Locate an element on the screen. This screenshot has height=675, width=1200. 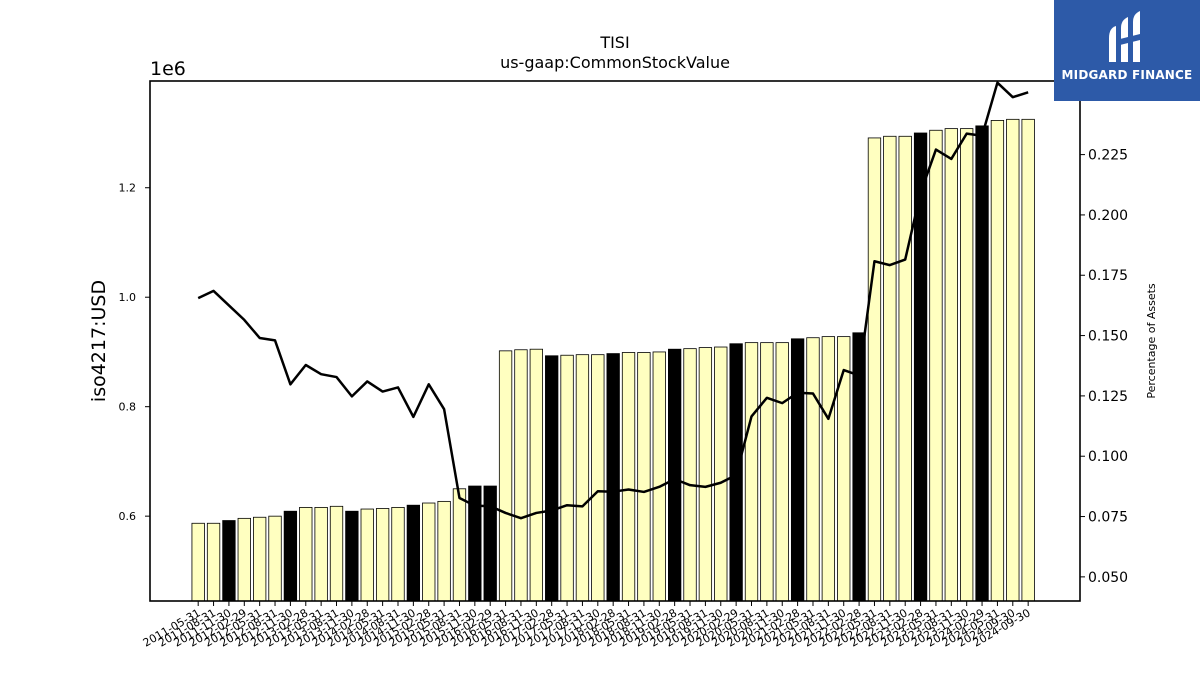
y2-tick-label: 0.100 is located at coordinates (1108, 457).